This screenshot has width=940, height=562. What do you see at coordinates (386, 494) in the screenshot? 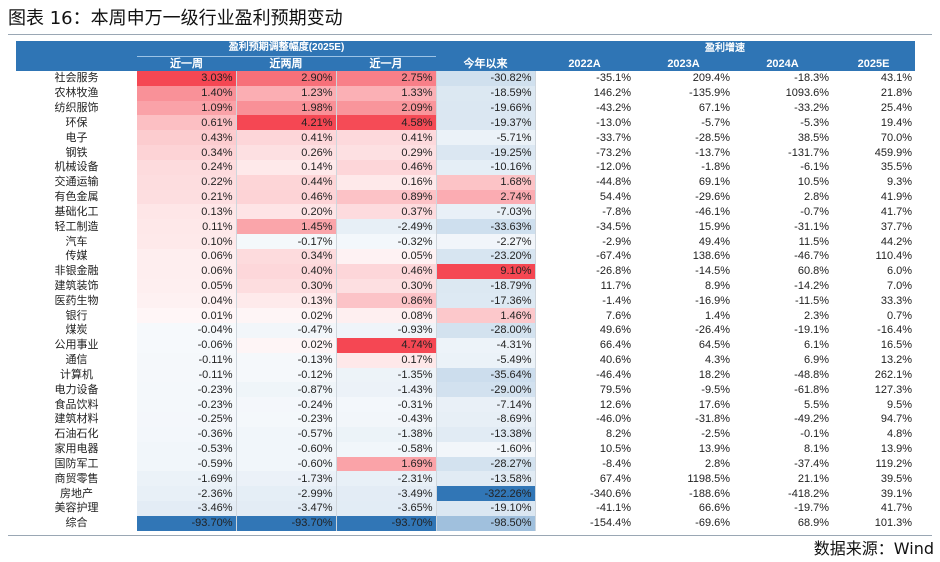
I see `value-cell: -3.49%` at bounding box center [386, 494].